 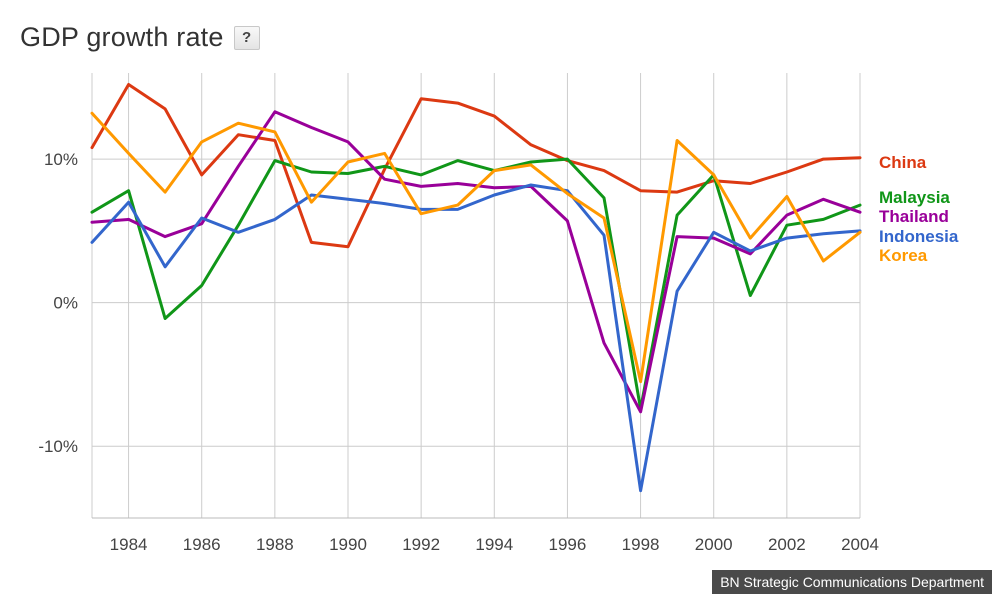 What do you see at coordinates (903, 162) in the screenshot?
I see `legend-entry-china: China` at bounding box center [903, 162].